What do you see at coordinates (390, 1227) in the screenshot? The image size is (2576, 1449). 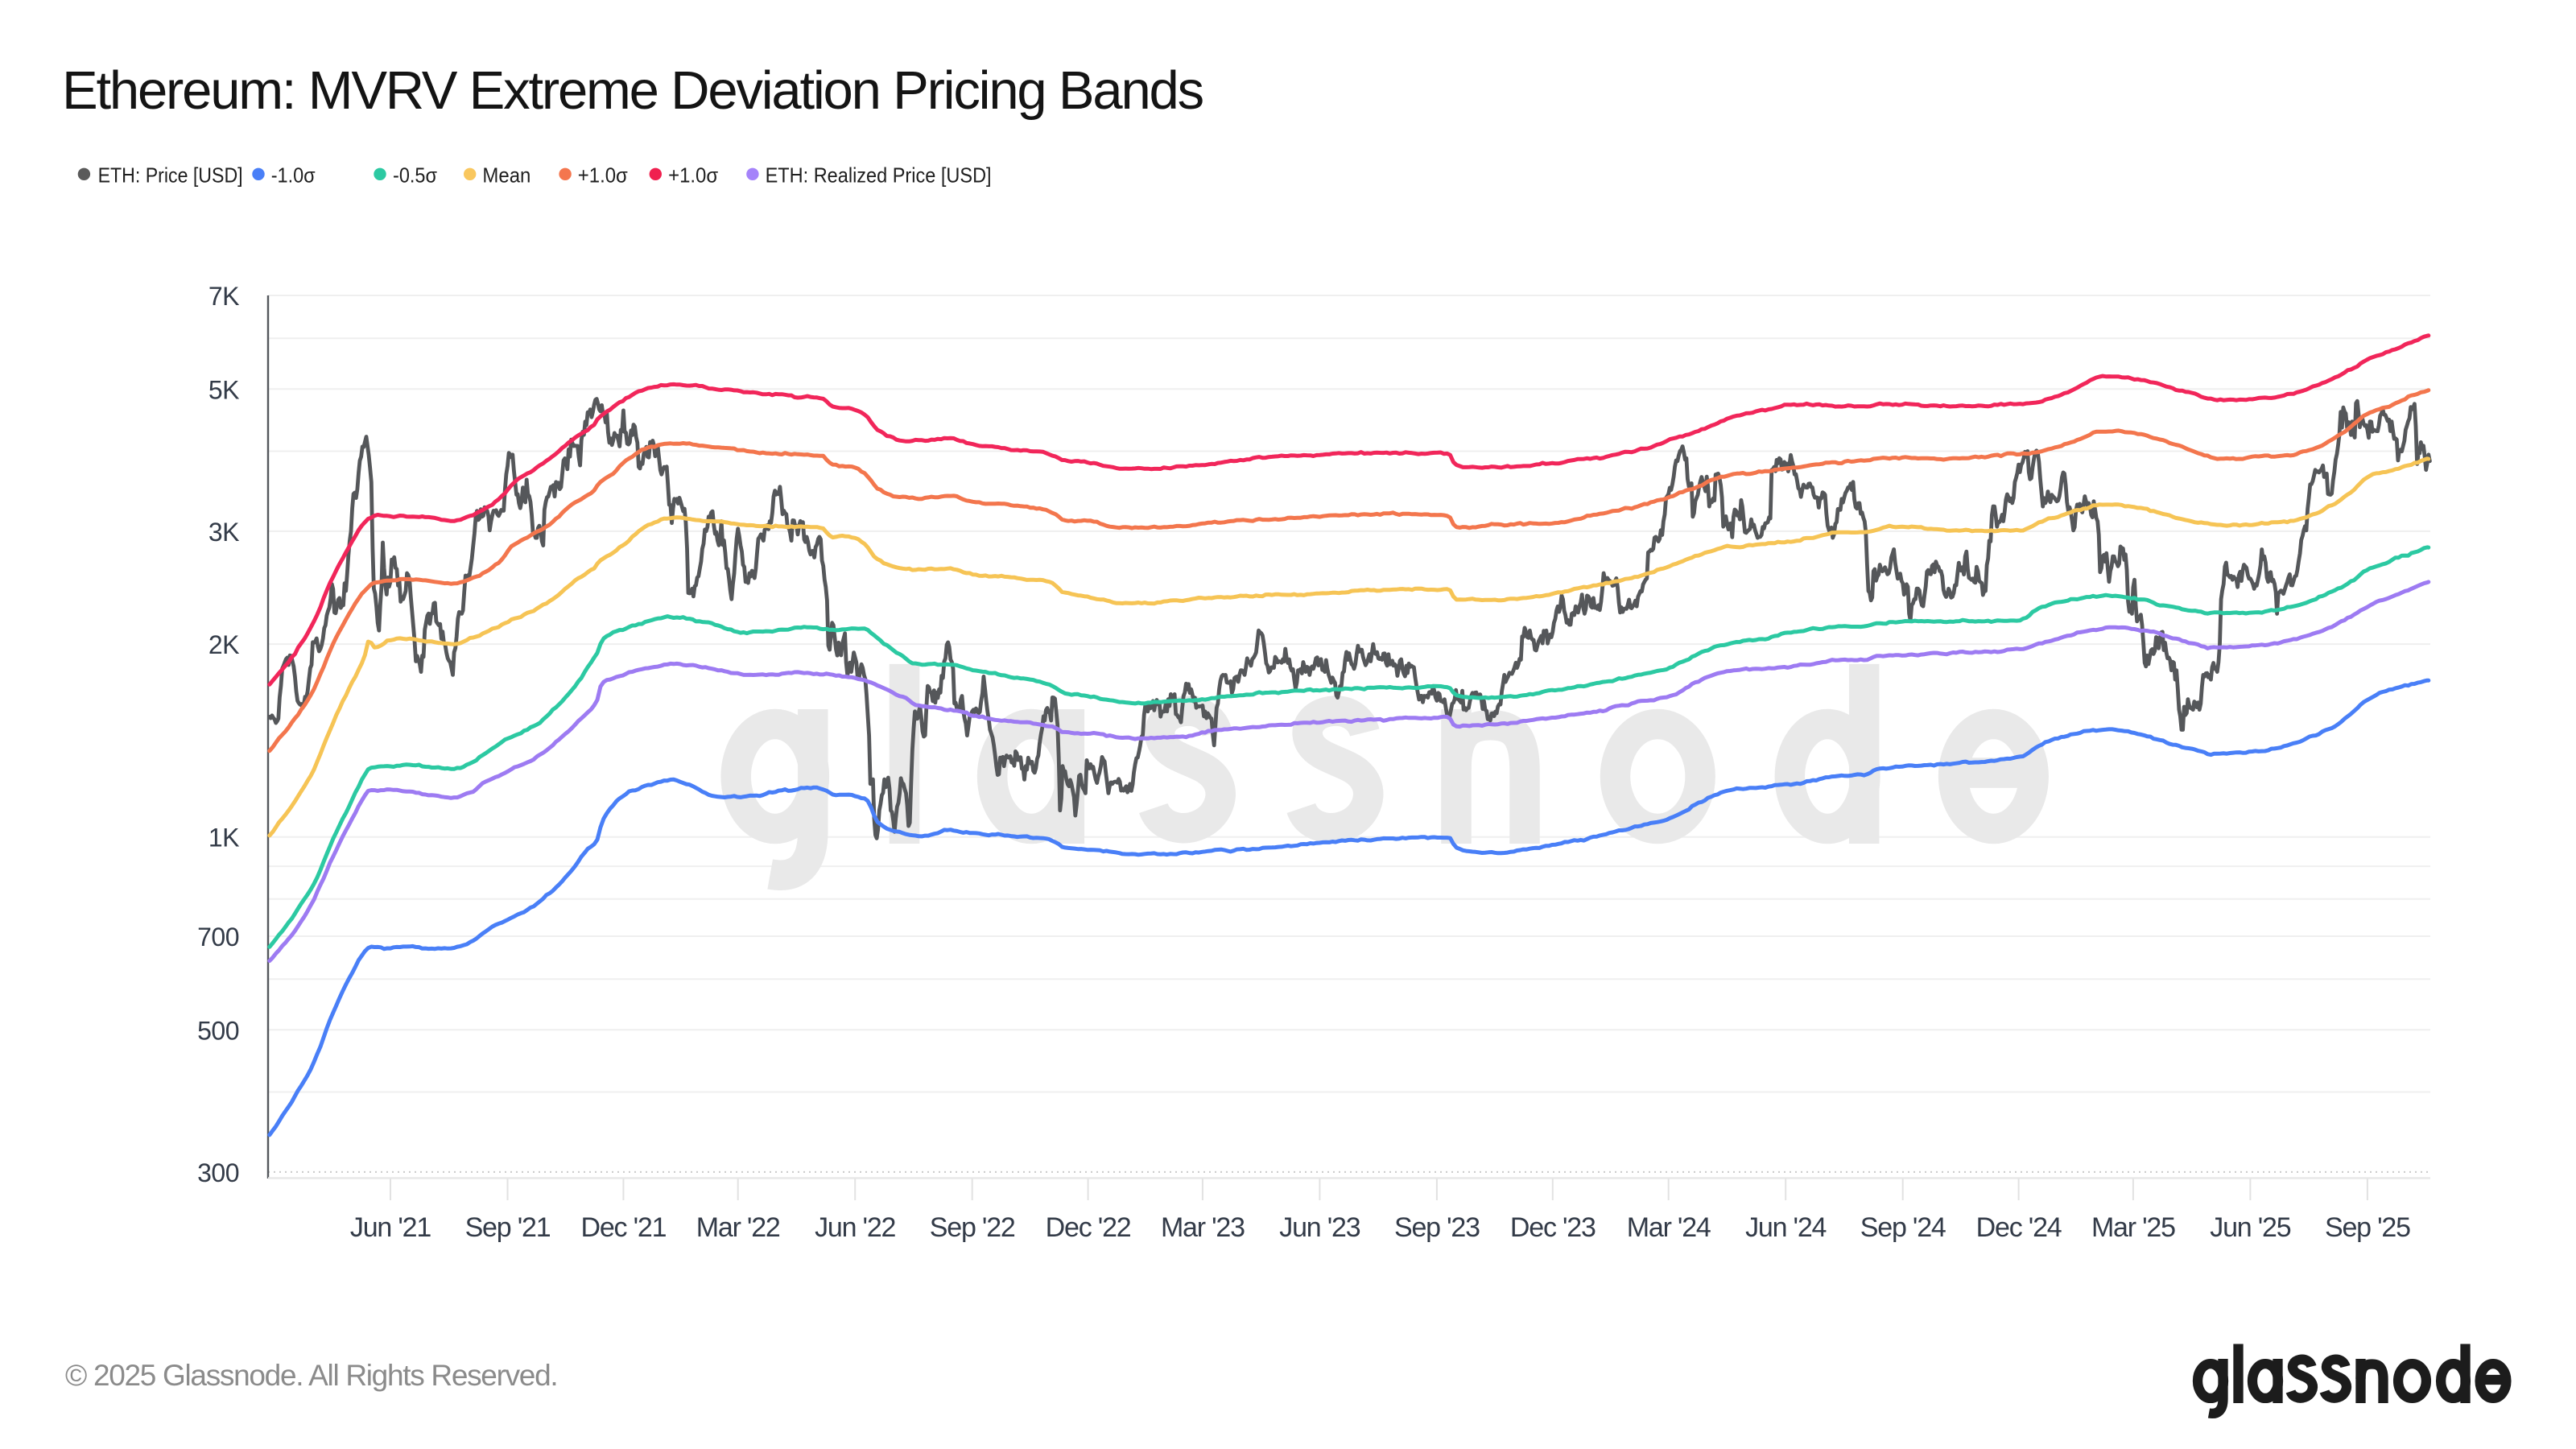 I see `svg-text: Jun '21` at bounding box center [390, 1227].